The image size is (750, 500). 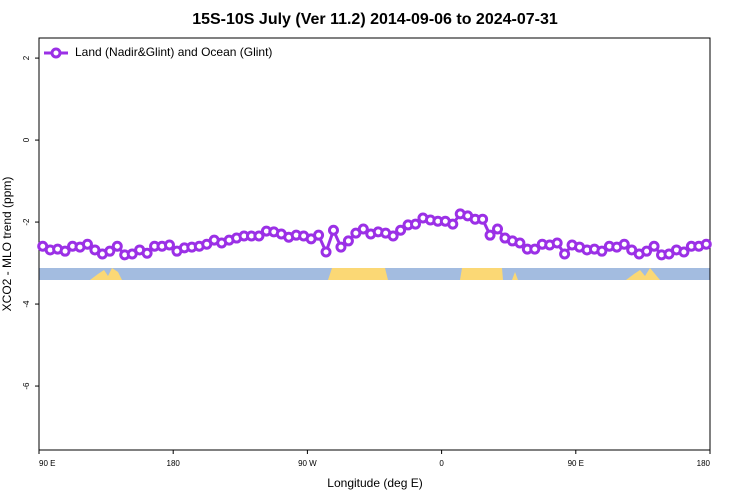 I want to click on y-axis-label: XCO2 - MLO trend (ppm), so click(x=7, y=244).